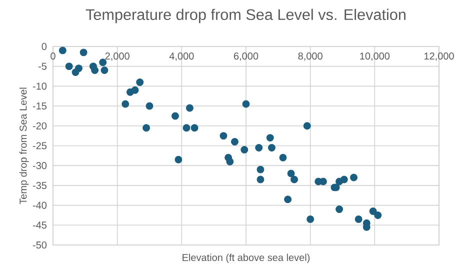  I want to click on x-axis-title: Elevation (ft above sea level), so click(246, 259).